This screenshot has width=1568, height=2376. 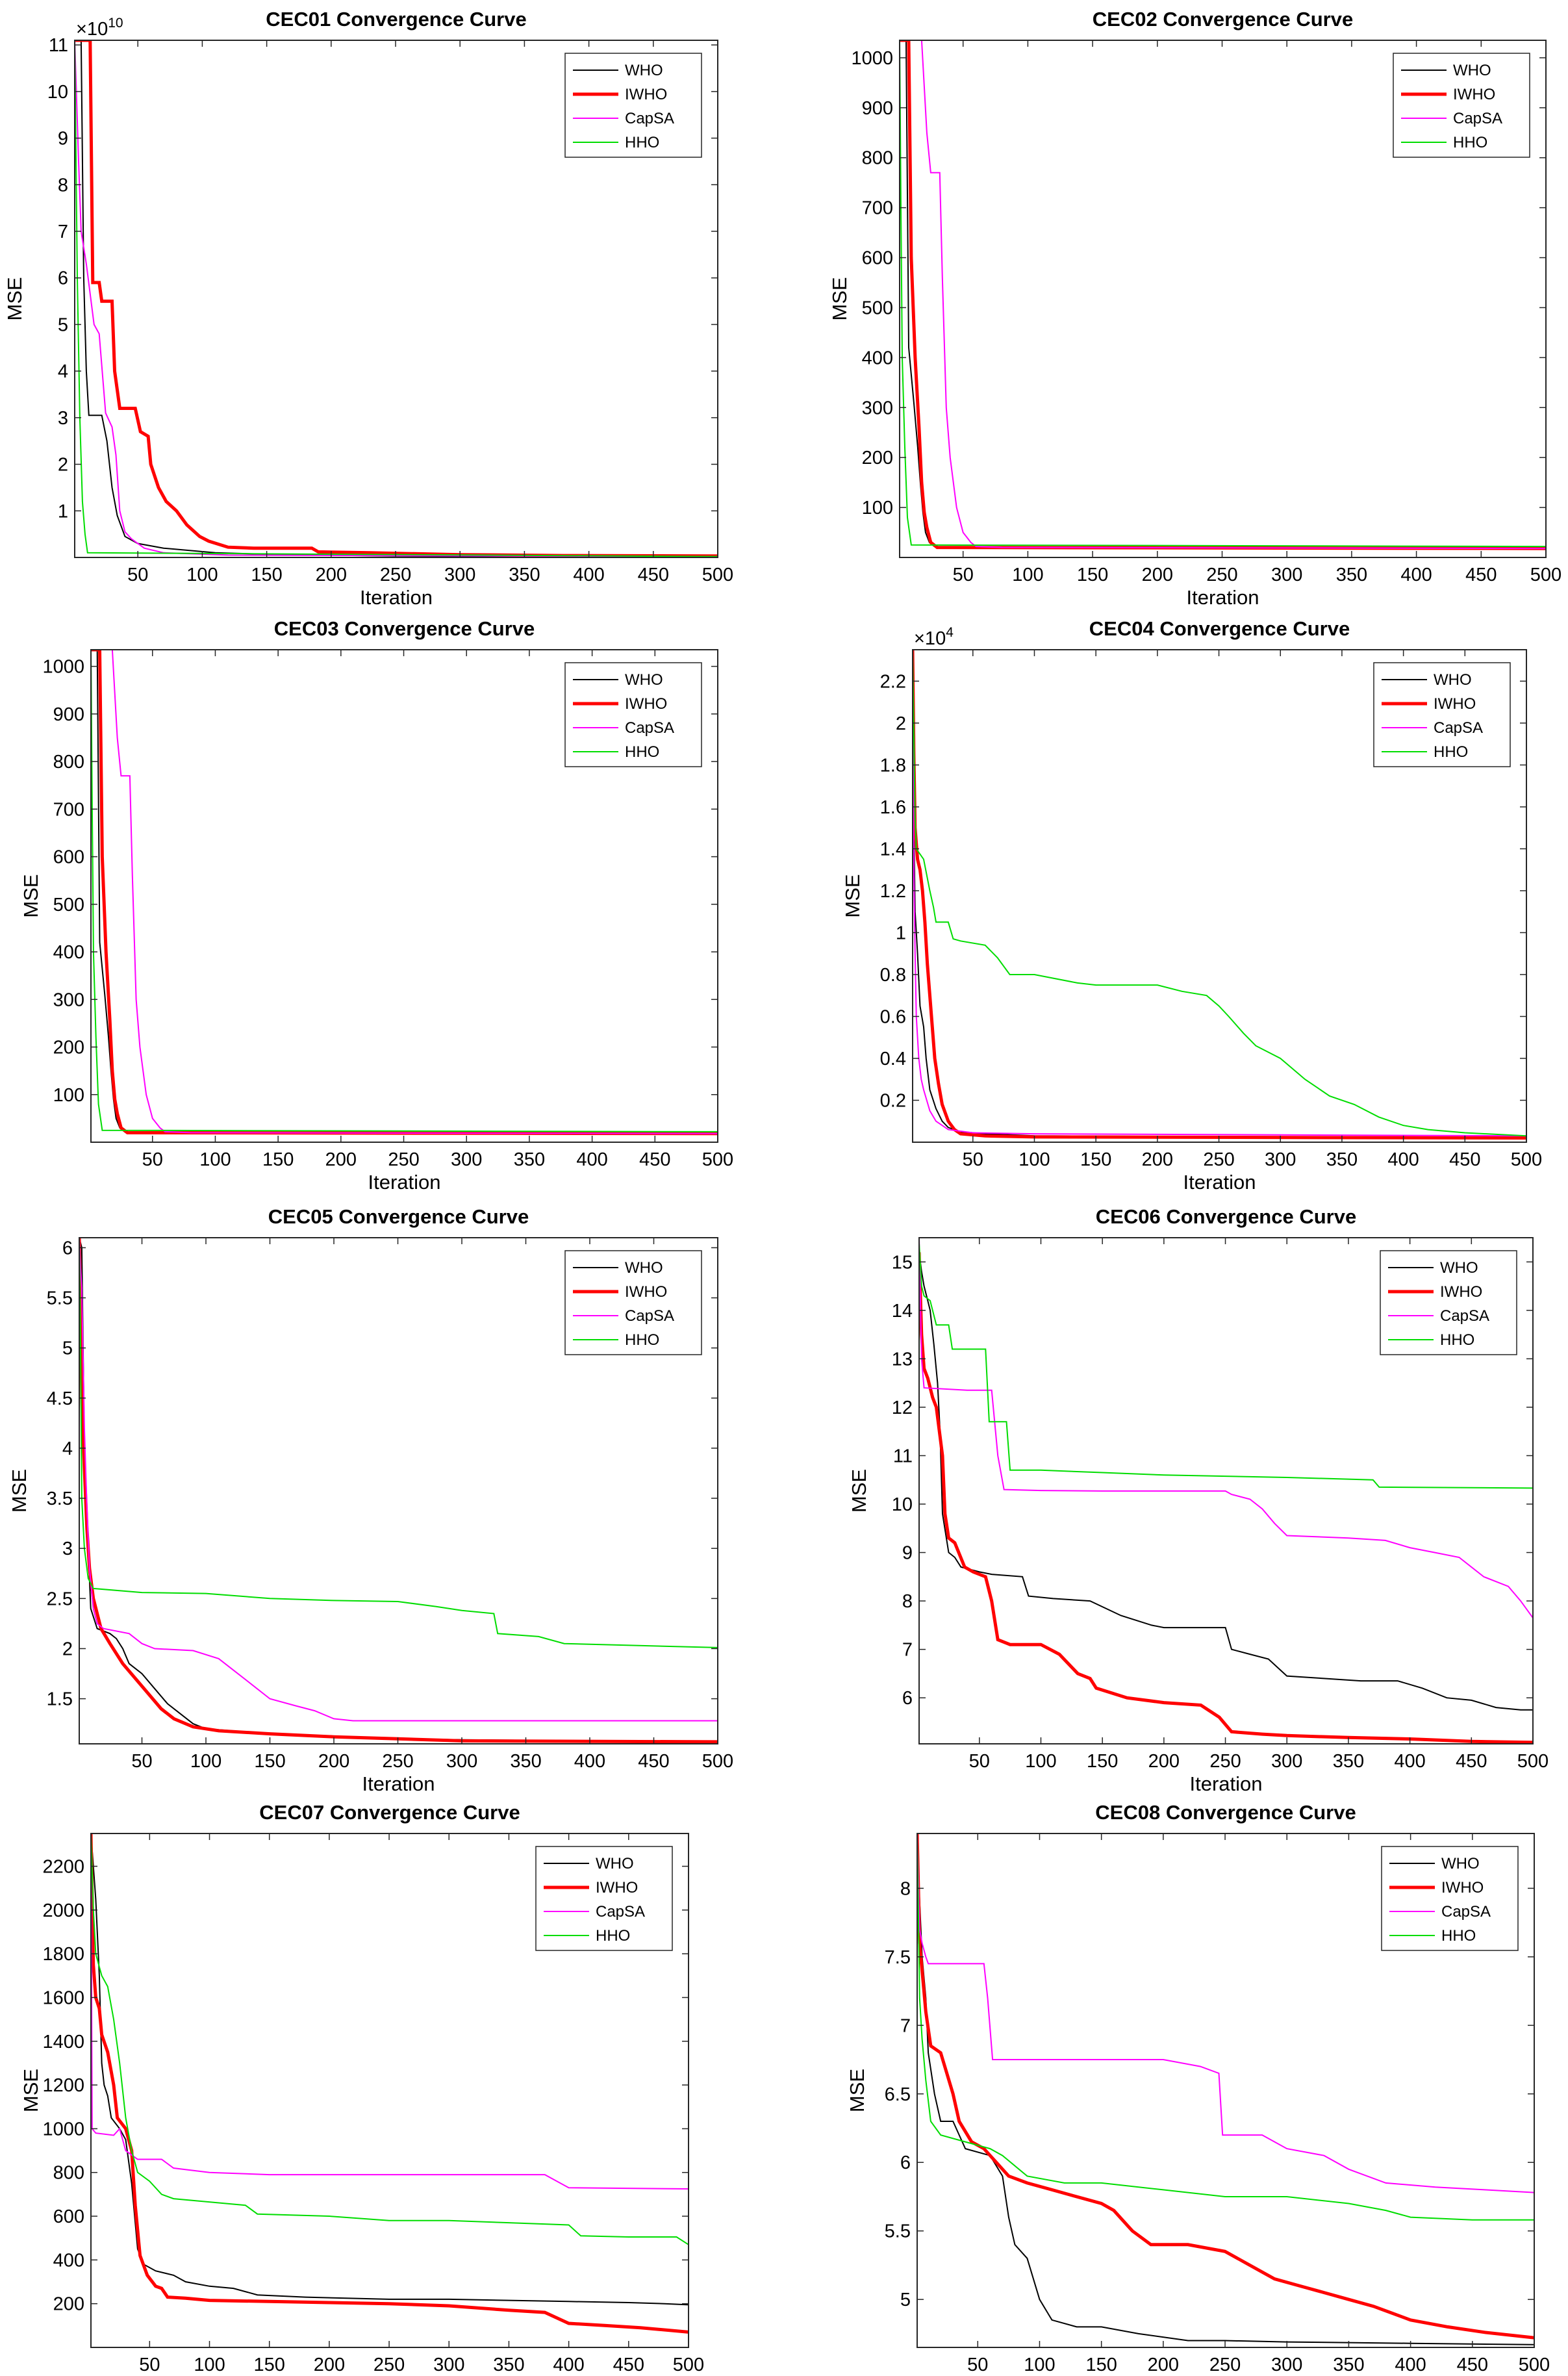 I want to click on y-tick-label: 14, so click(x=902, y=1311).